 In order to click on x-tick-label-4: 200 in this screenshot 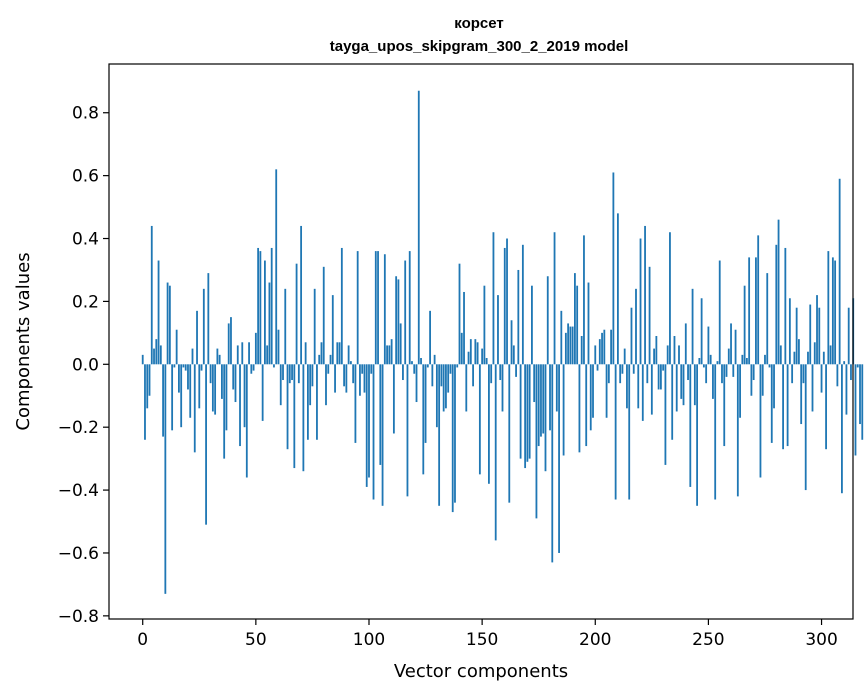, I will do `click(595, 640)`.